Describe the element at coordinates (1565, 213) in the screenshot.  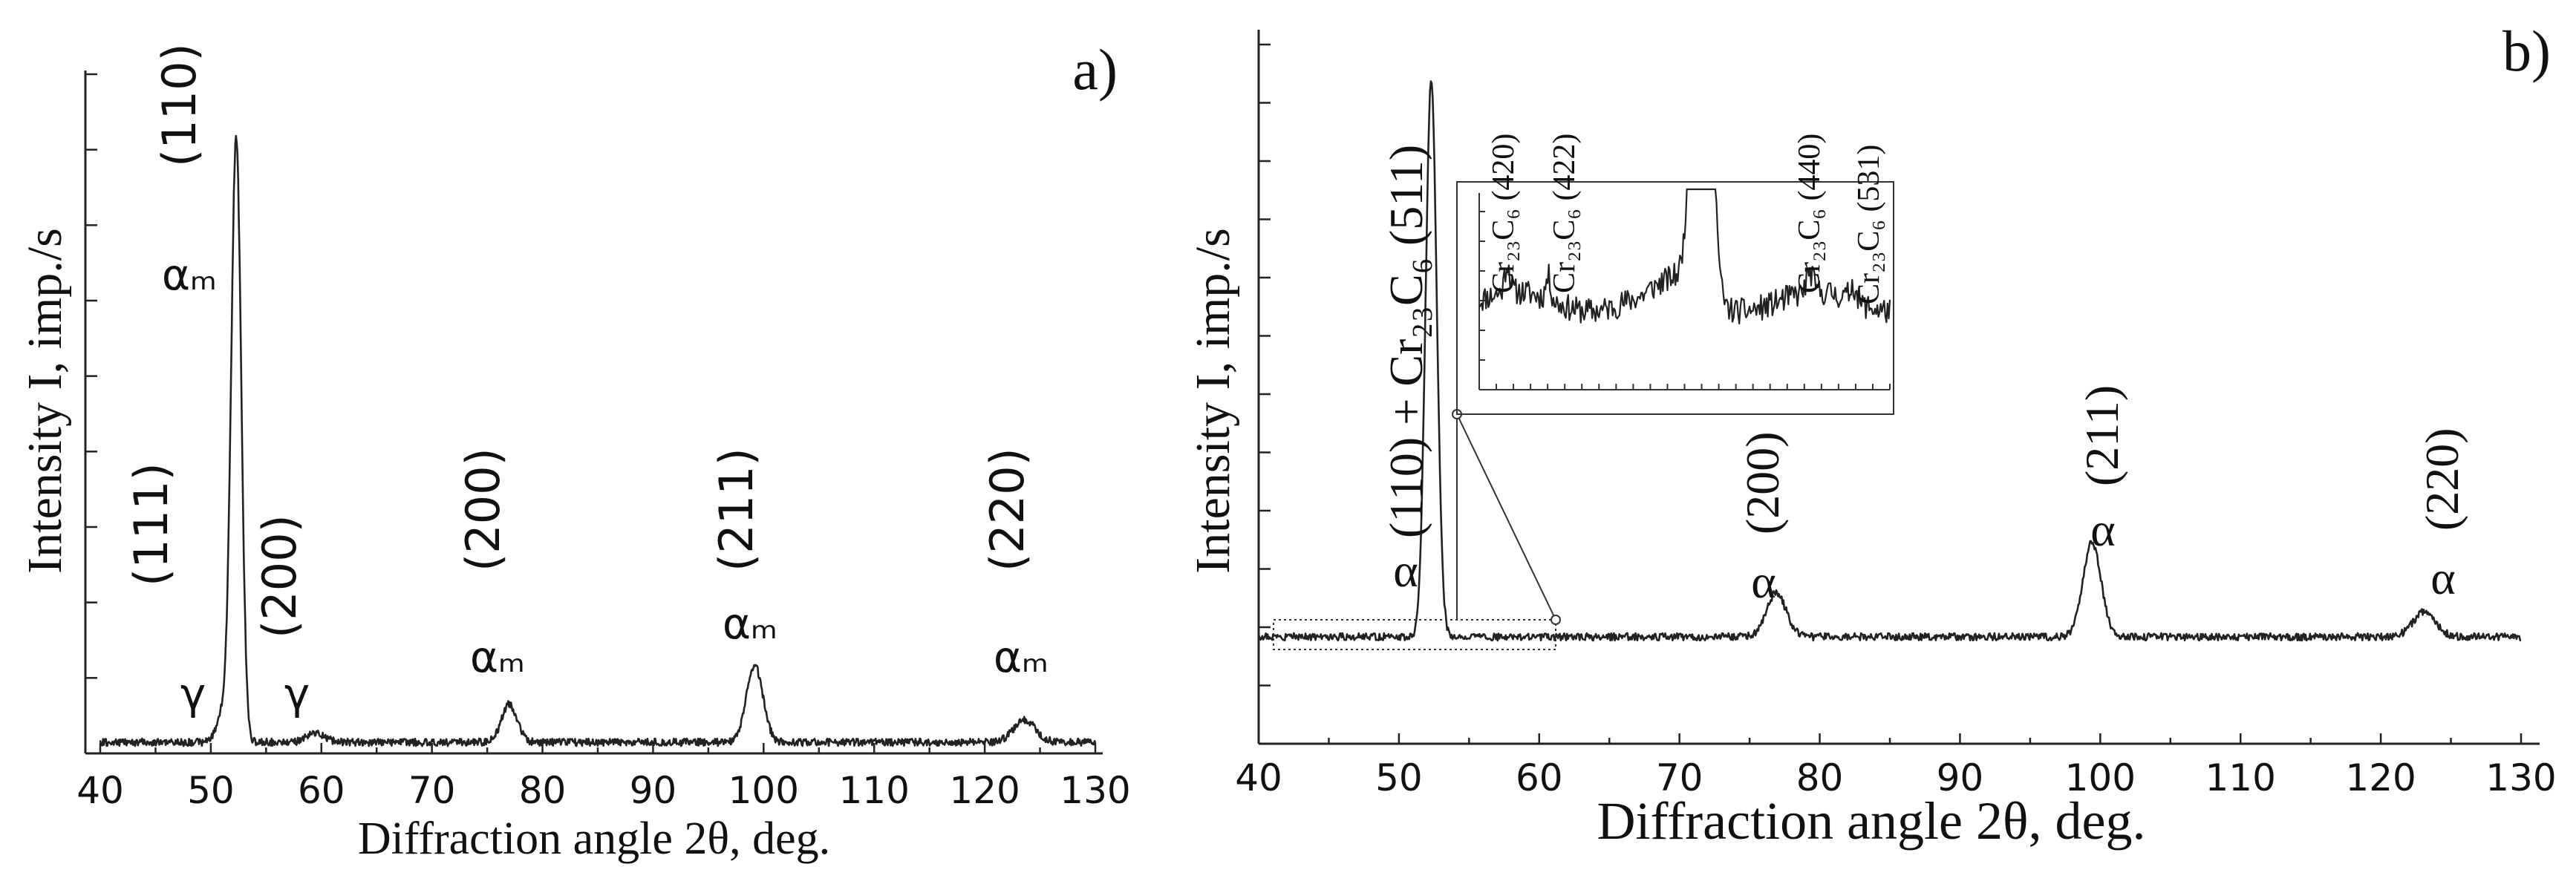
I see `panel-b-inset-label-422: Cr₂₃C₆ (422)` at that location.